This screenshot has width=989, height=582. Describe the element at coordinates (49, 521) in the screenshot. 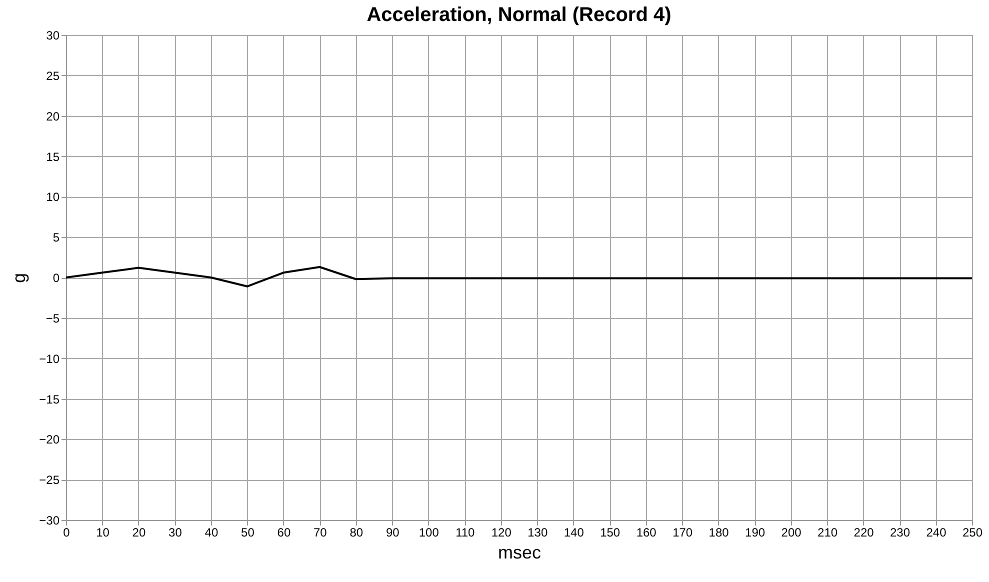

I see `y-tick-label: −30` at that location.